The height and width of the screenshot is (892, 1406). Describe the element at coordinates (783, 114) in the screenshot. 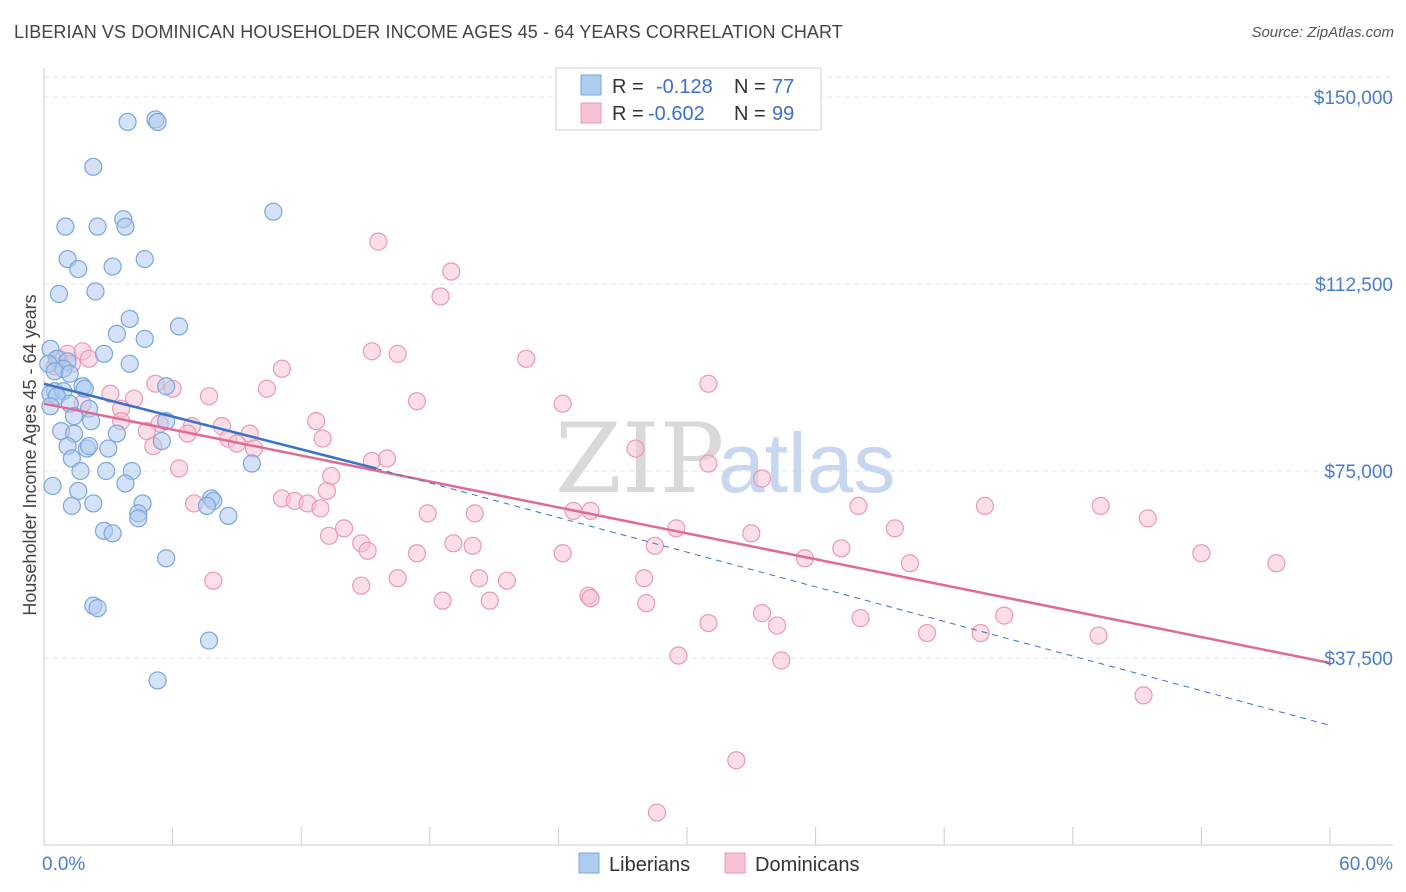

I see `legend-n-value-2: 99` at that location.